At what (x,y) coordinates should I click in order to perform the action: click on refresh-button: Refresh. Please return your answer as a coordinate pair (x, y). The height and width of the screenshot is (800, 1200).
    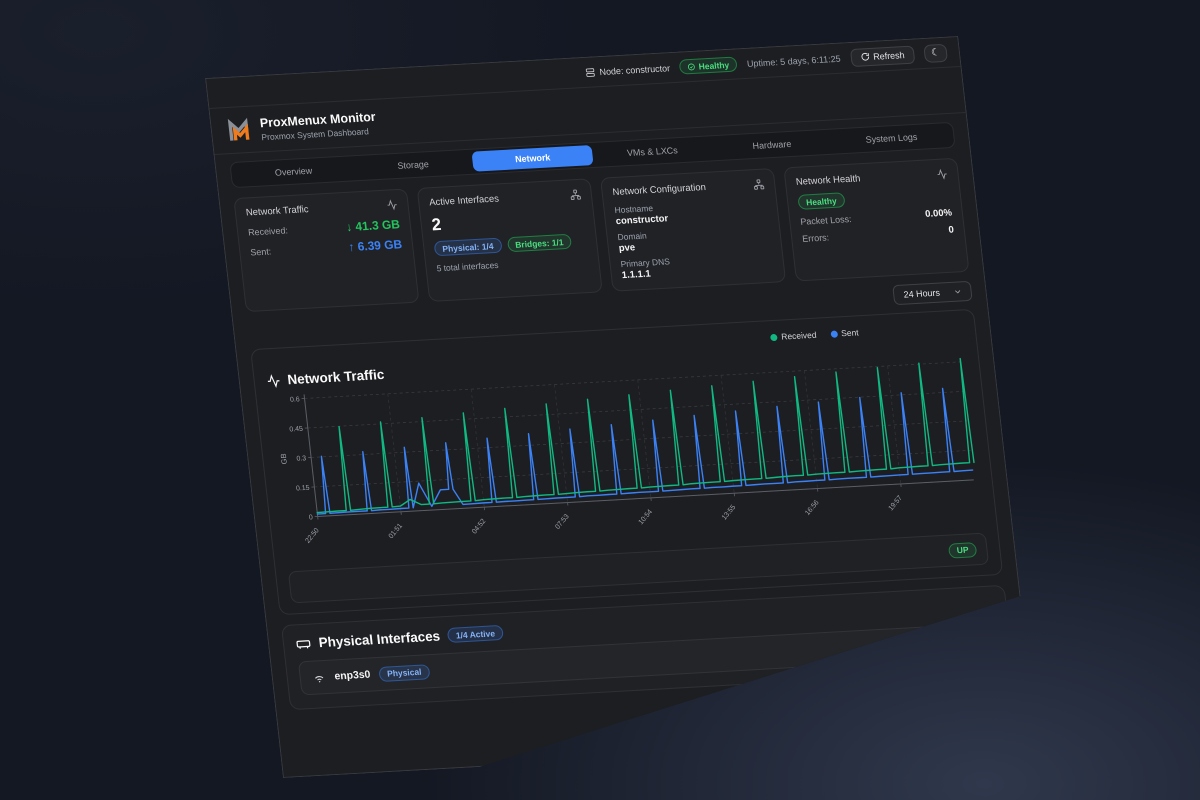
    Looking at the image, I should click on (882, 56).